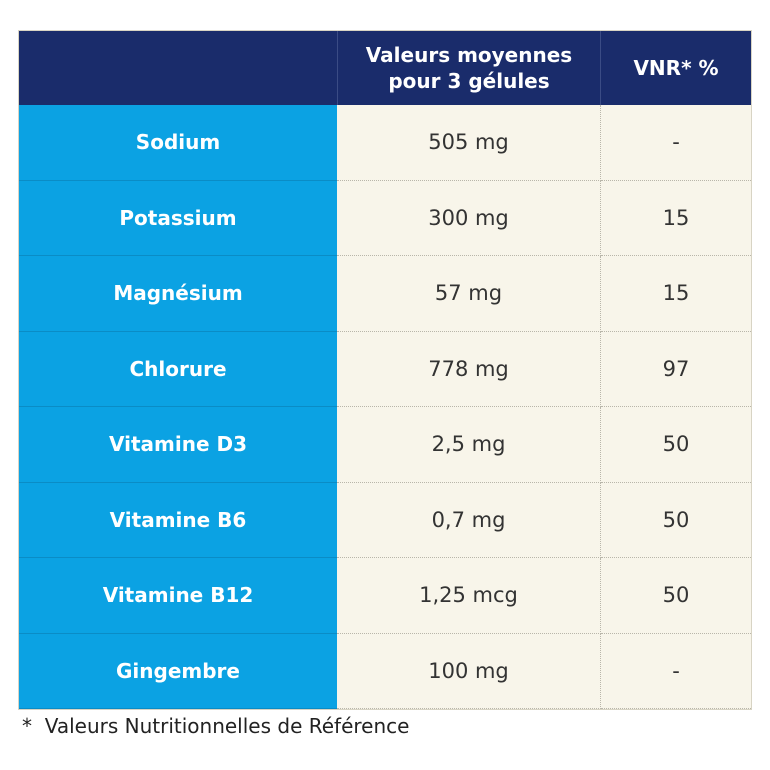 This screenshot has height=770, width=770. I want to click on nutrient-name: Vitamine B12, so click(178, 596).